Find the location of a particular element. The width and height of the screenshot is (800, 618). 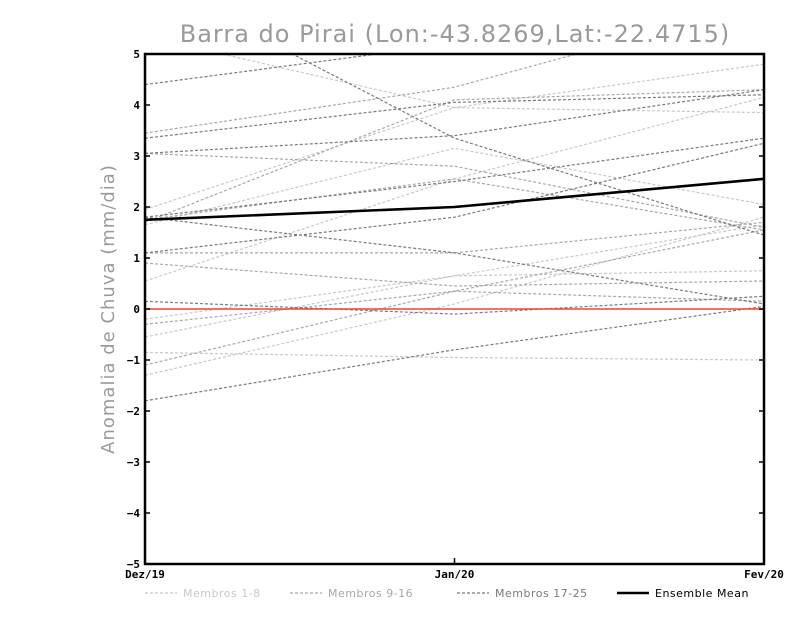

series-line-m21 is located at coordinates (454, 198).